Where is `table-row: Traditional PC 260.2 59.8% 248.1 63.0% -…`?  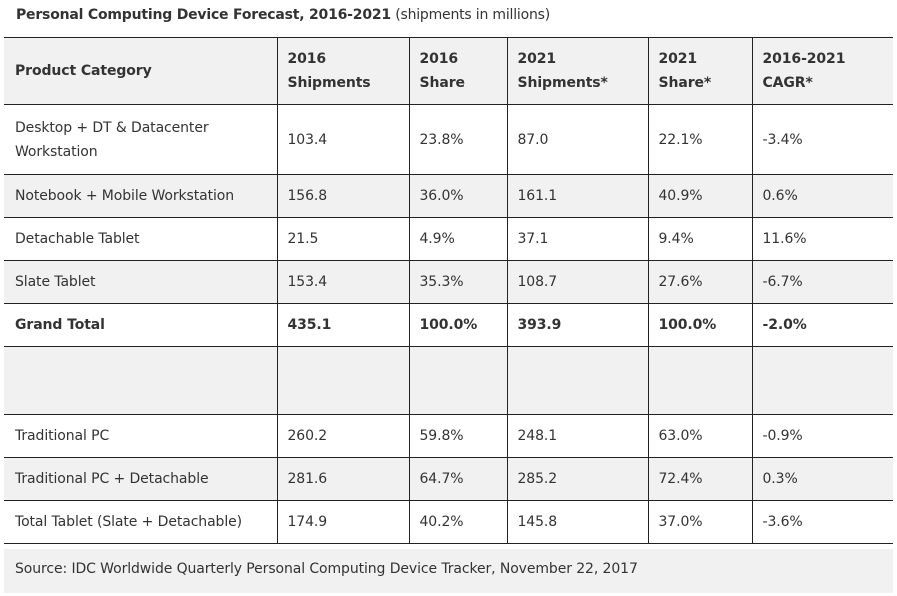
table-row: Traditional PC 260.2 59.8% 248.1 63.0% -… is located at coordinates (448, 436).